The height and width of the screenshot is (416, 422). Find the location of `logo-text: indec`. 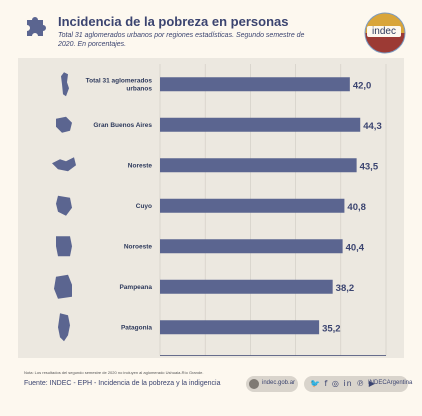

logo-text: indec is located at coordinates (384, 31).